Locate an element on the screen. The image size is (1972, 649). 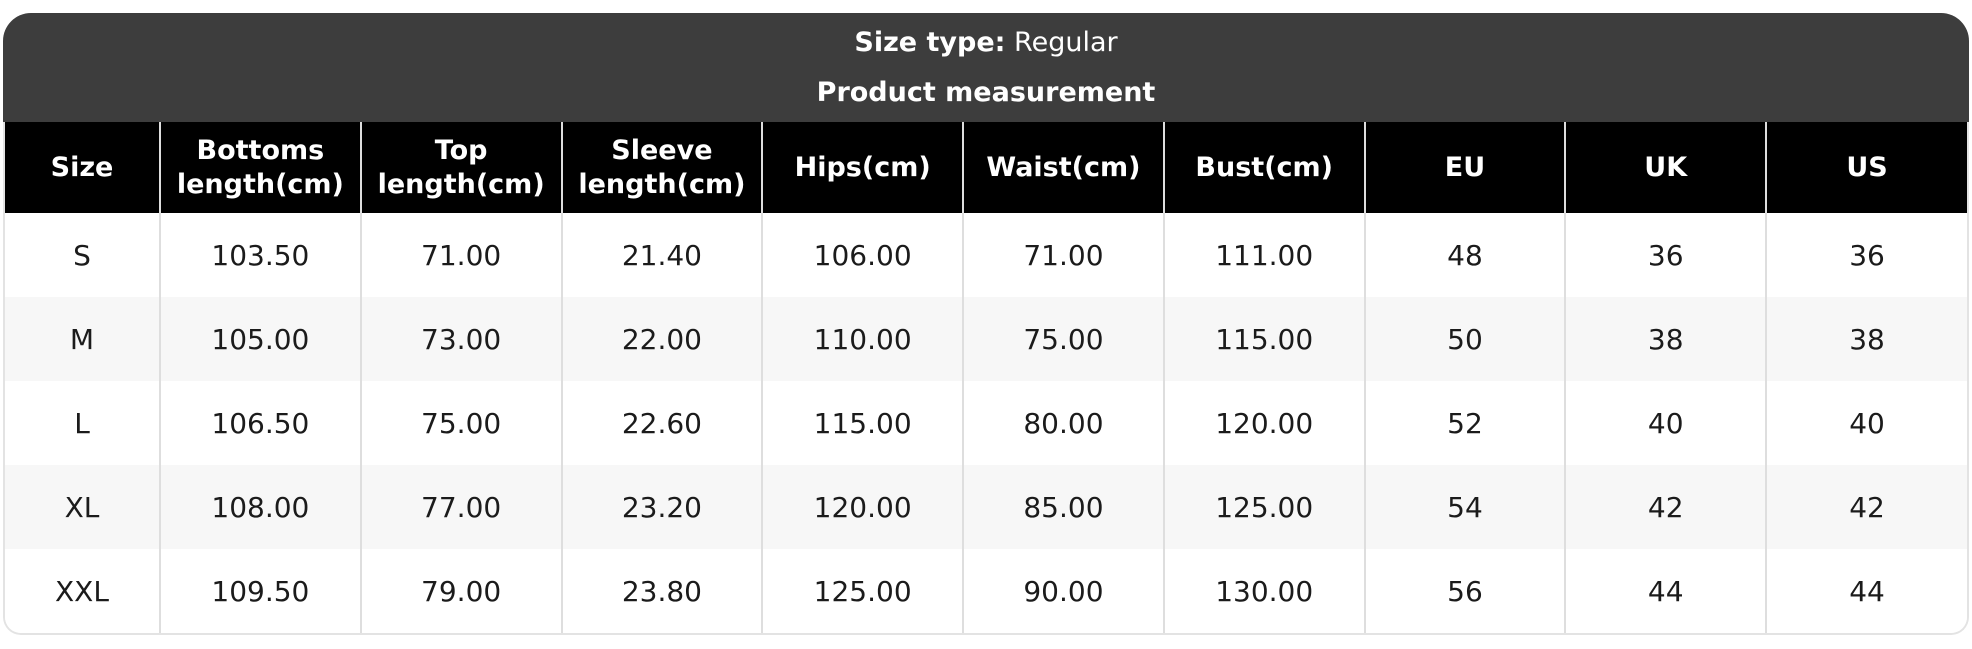
table-cell: 111.00 is located at coordinates (1263, 255).